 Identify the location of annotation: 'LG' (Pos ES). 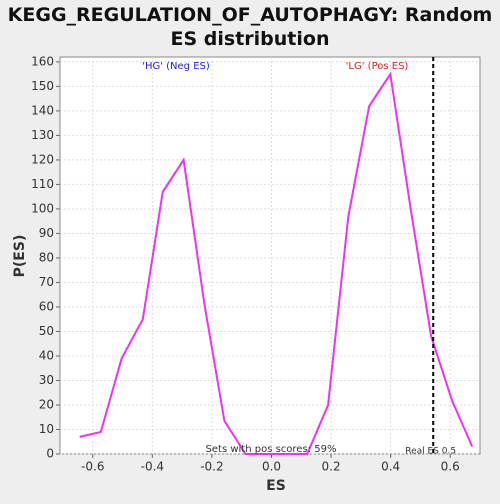
(377, 66).